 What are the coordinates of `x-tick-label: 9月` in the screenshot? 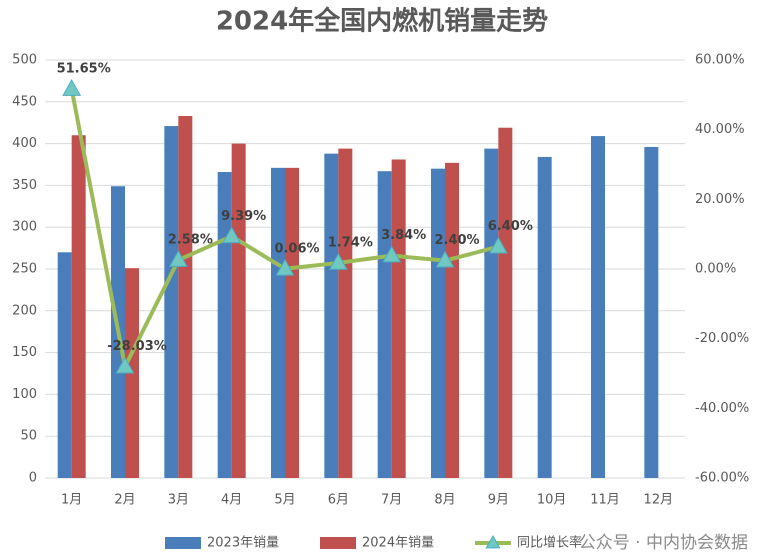 It's located at (498, 500).